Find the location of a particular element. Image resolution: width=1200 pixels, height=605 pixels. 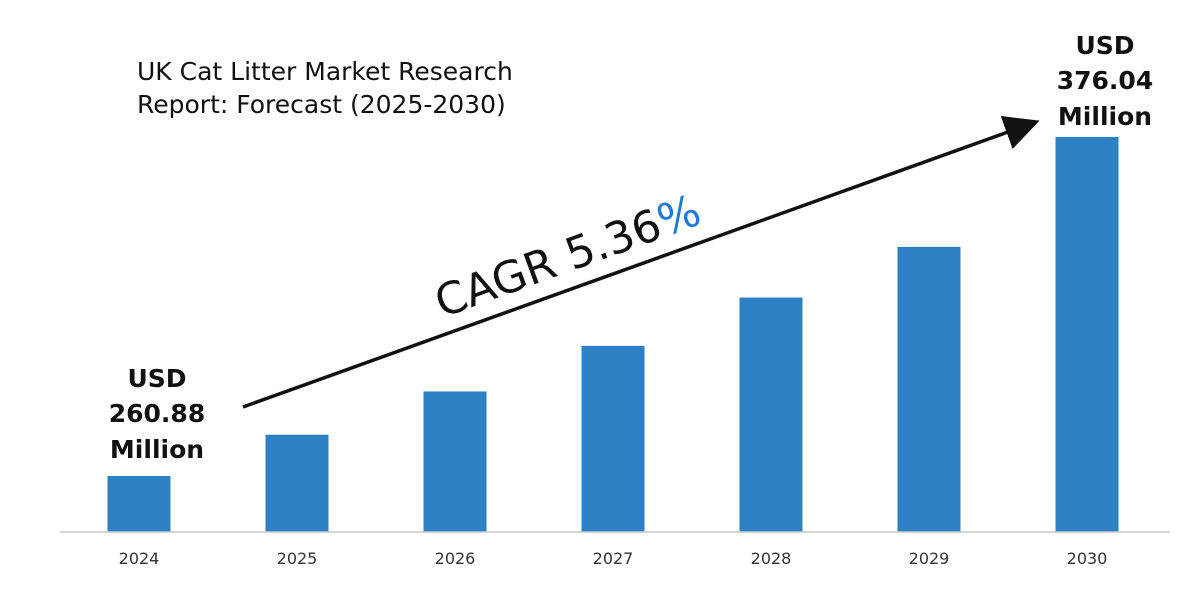

end-annotation-unit: Million is located at coordinates (1105, 116).